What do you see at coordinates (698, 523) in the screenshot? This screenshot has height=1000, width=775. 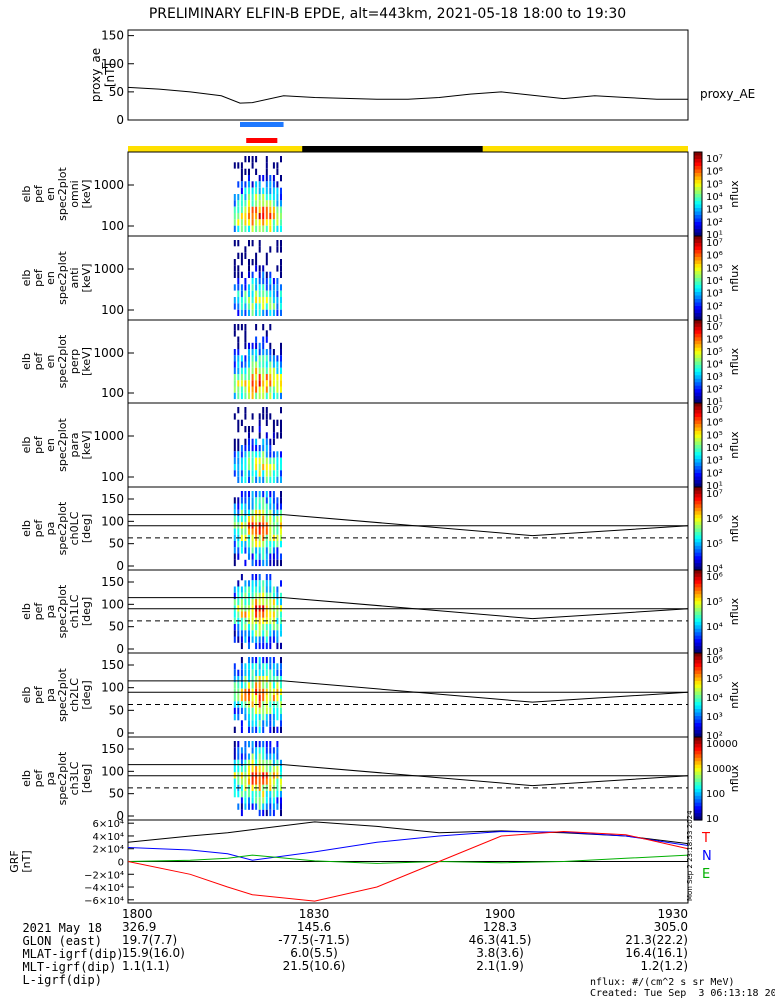 I see `ch0LC-cbar-segment` at bounding box center [698, 523].